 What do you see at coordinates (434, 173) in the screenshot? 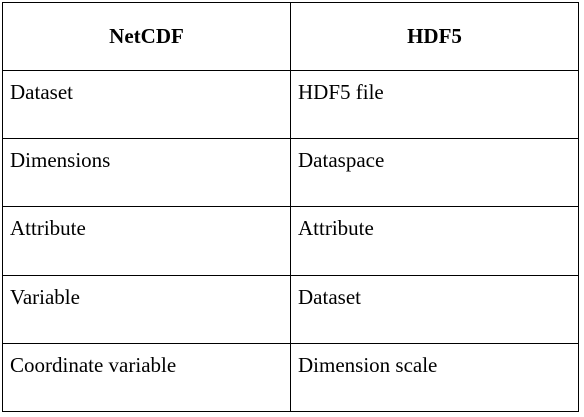
I see `cell-hdf5: Dataspace` at bounding box center [434, 173].